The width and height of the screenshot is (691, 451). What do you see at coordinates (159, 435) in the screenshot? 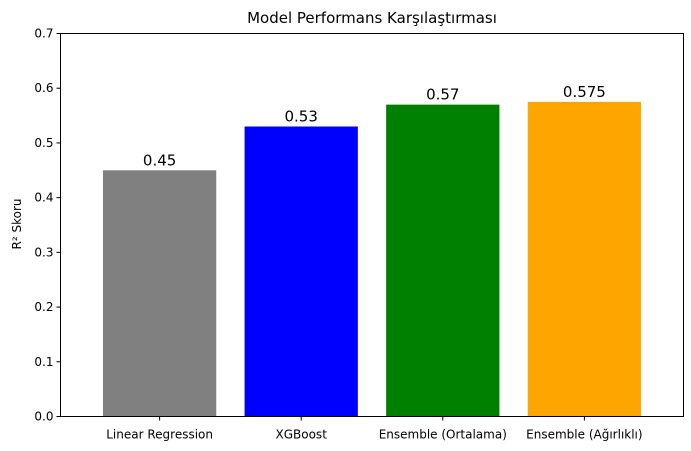
I see `x-tick-label: Linear Regression` at bounding box center [159, 435].